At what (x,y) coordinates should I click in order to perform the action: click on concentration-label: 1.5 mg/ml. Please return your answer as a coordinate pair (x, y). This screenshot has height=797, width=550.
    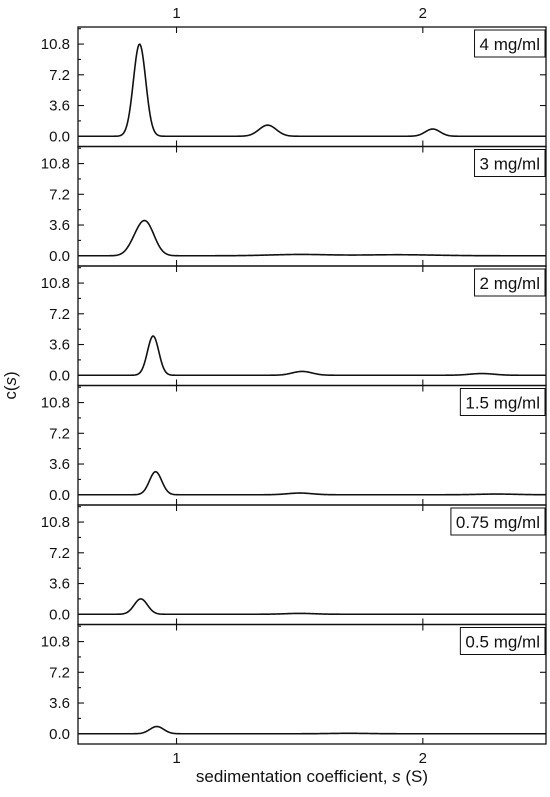
    Looking at the image, I should click on (502, 403).